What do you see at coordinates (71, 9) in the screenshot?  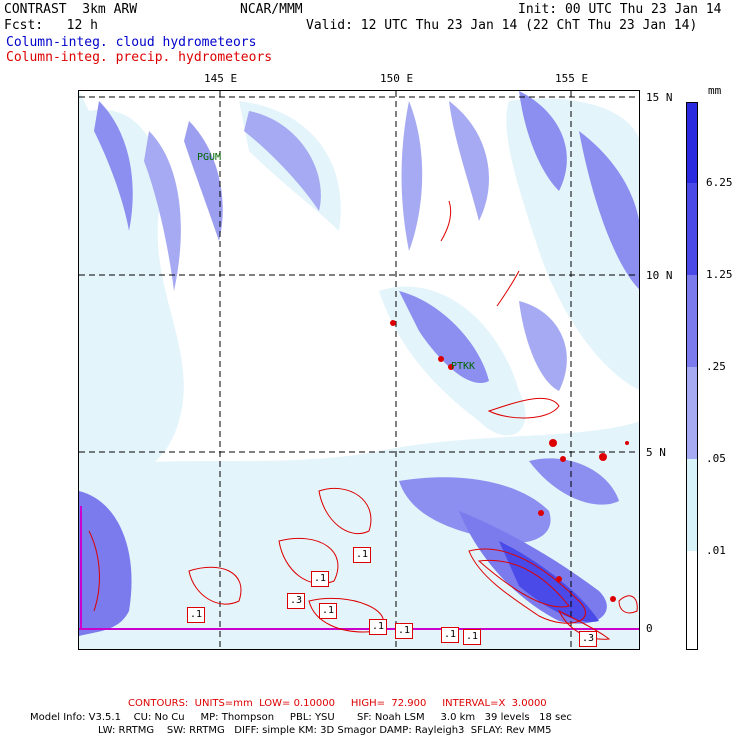 I see `run-title: CONTRAST 3km ARW` at bounding box center [71, 9].